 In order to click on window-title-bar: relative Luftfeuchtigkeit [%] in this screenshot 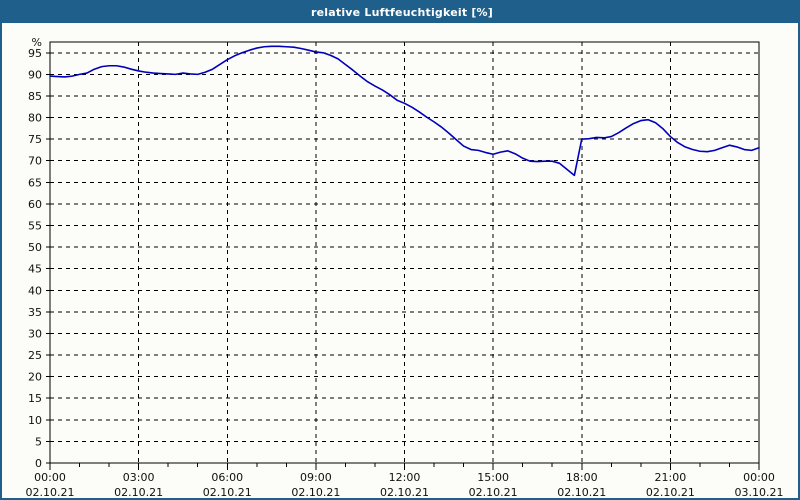, I will do `click(400, 12)`.